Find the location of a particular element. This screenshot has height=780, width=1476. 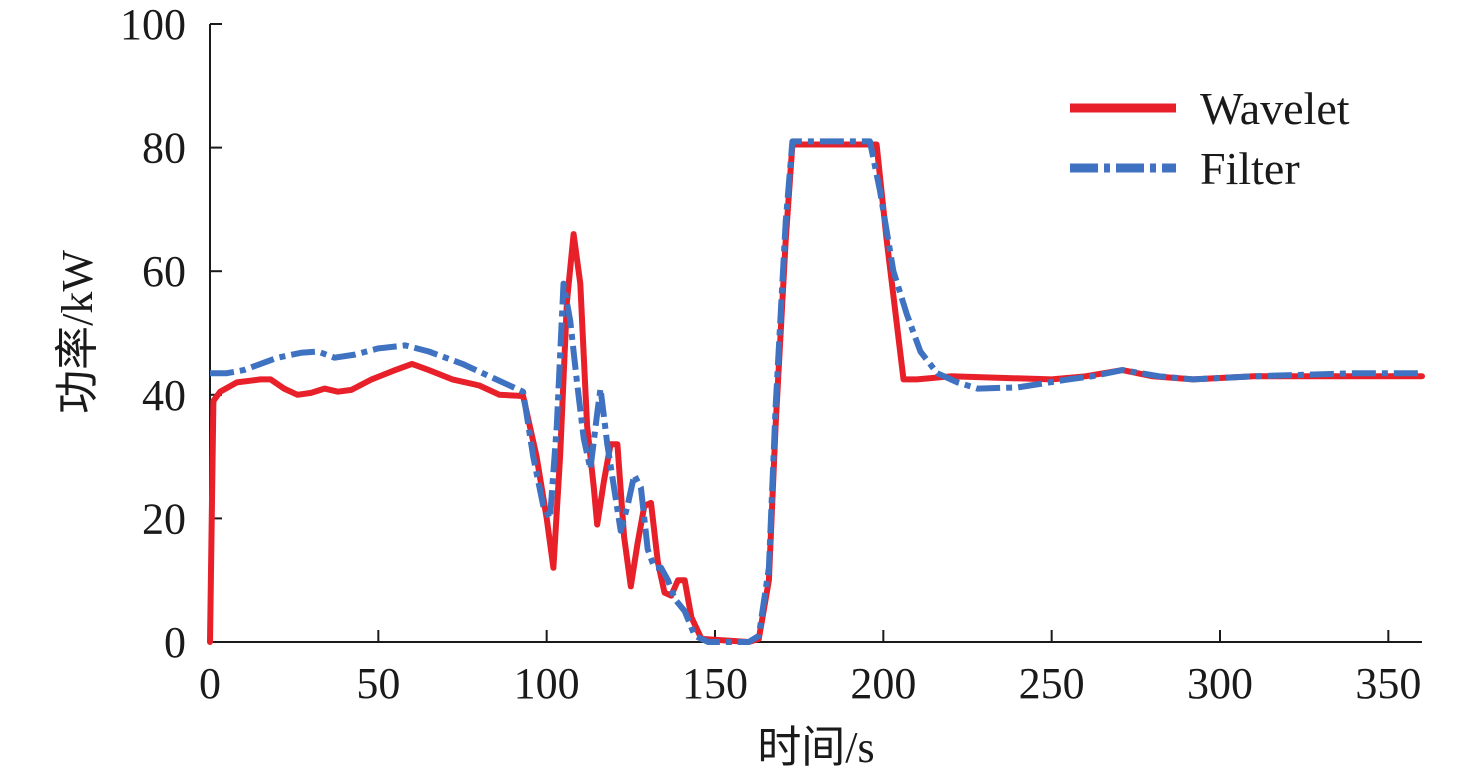

x-tick-label: 200 is located at coordinates (883, 683).